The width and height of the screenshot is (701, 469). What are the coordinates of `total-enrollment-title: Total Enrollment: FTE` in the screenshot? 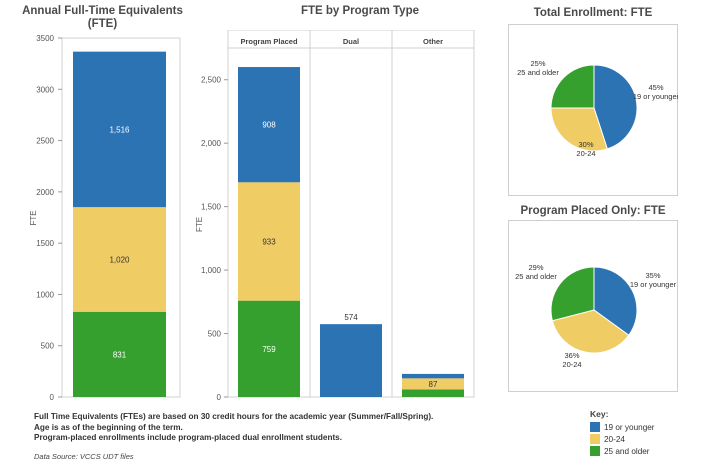 It's located at (593, 13).